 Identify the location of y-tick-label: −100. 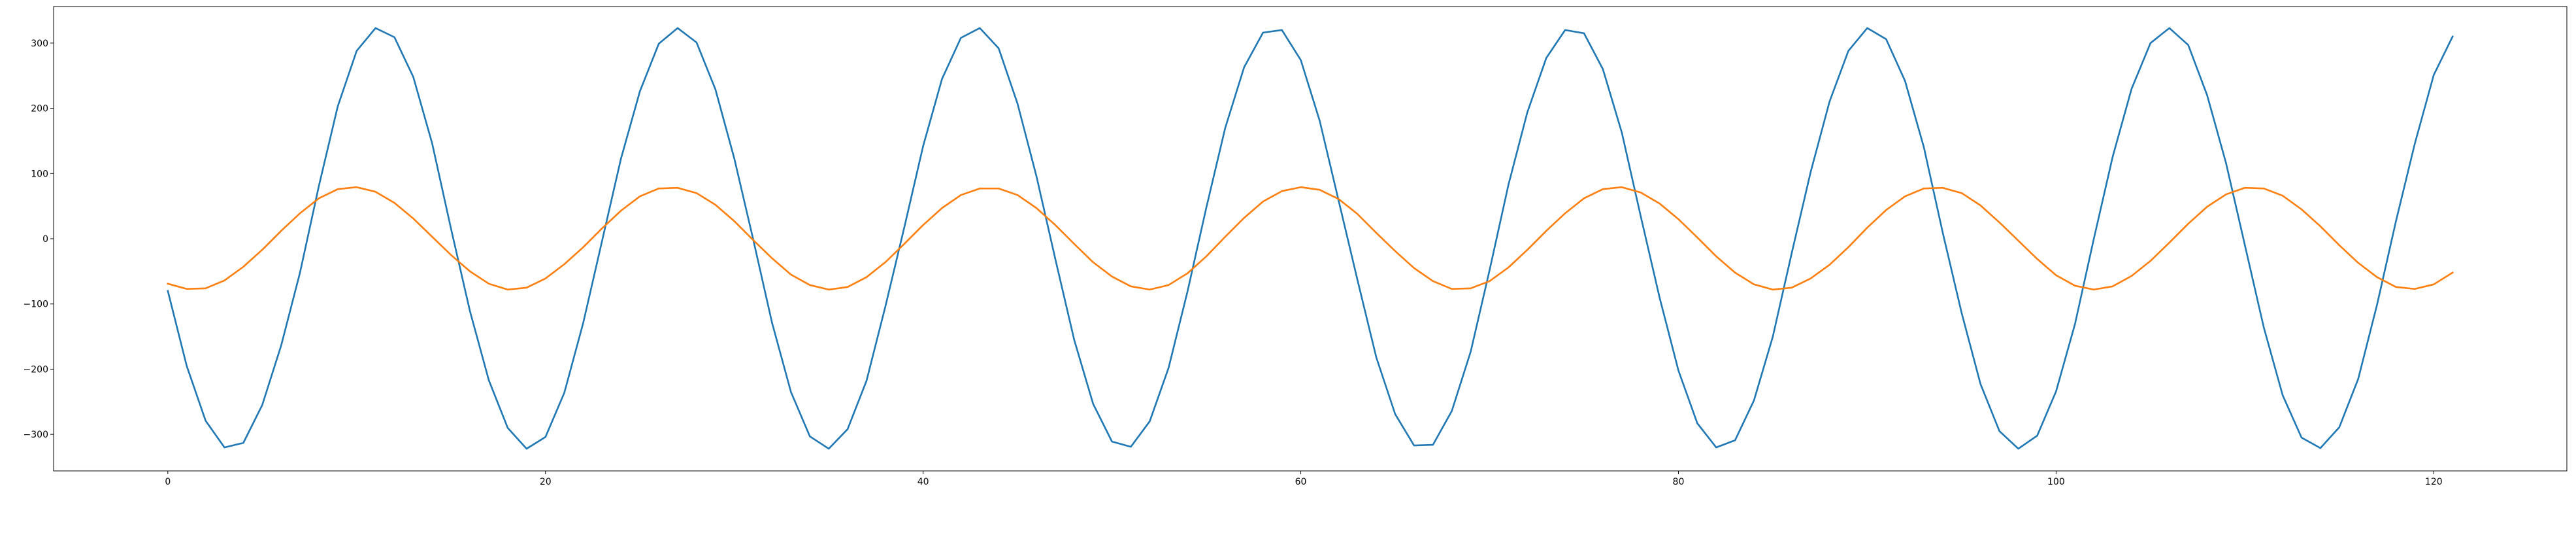
(36, 305).